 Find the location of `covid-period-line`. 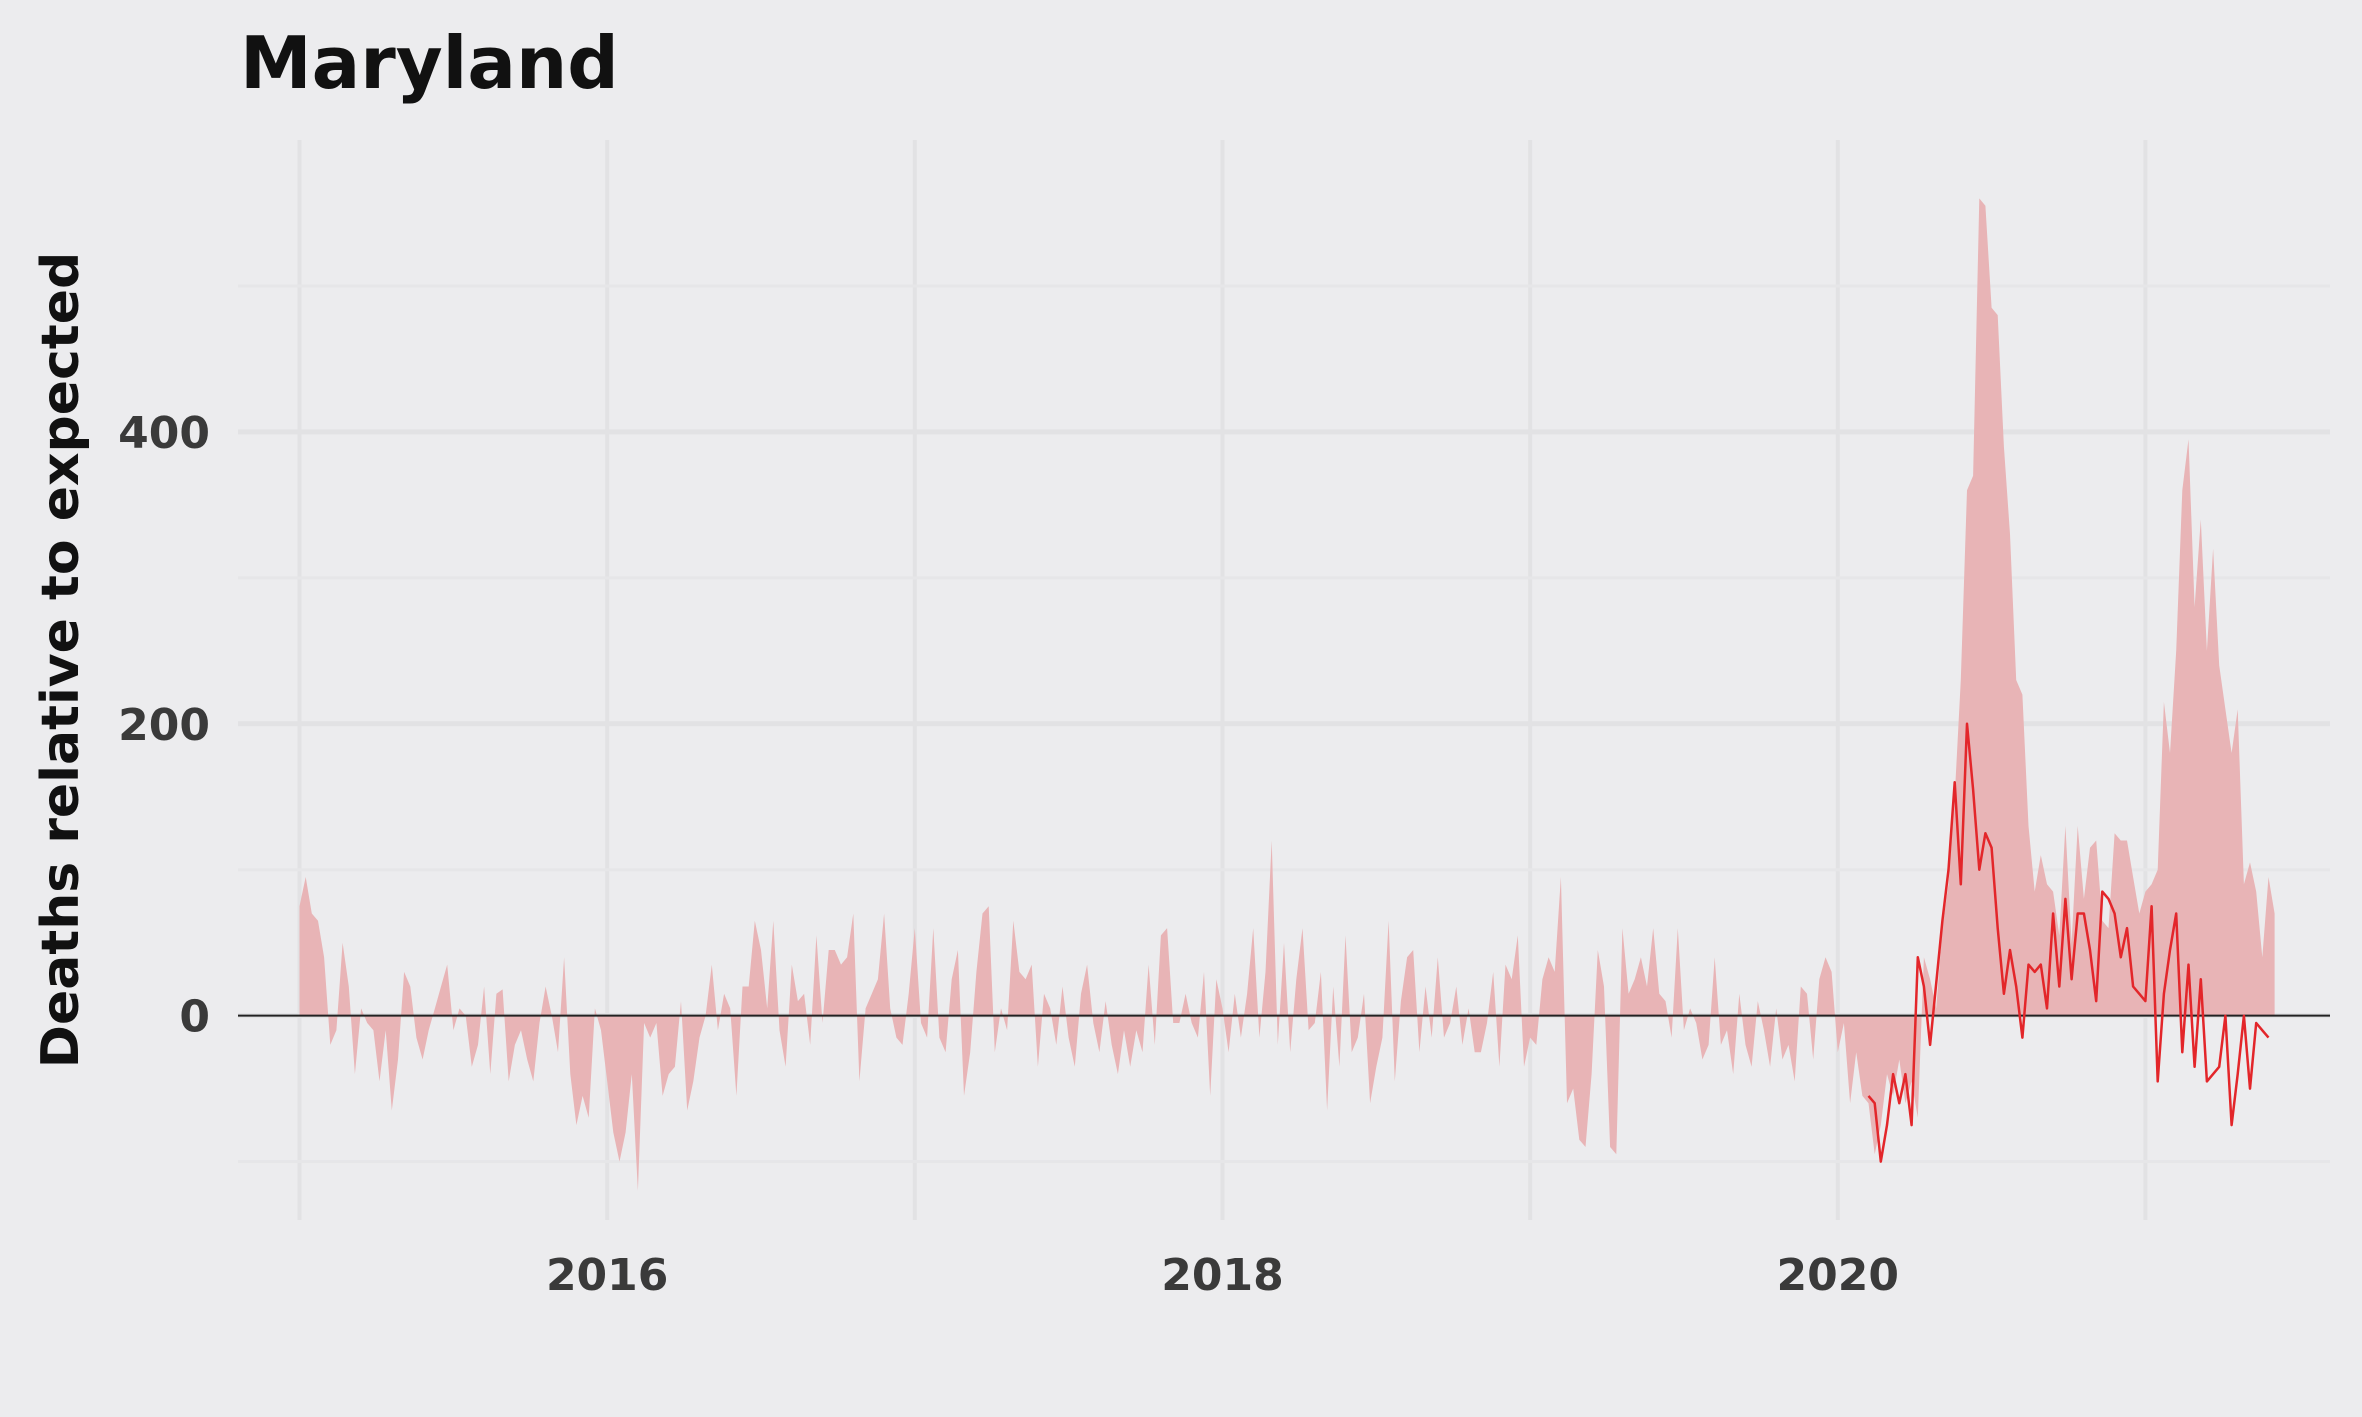

covid-period-line is located at coordinates (2068, 942).